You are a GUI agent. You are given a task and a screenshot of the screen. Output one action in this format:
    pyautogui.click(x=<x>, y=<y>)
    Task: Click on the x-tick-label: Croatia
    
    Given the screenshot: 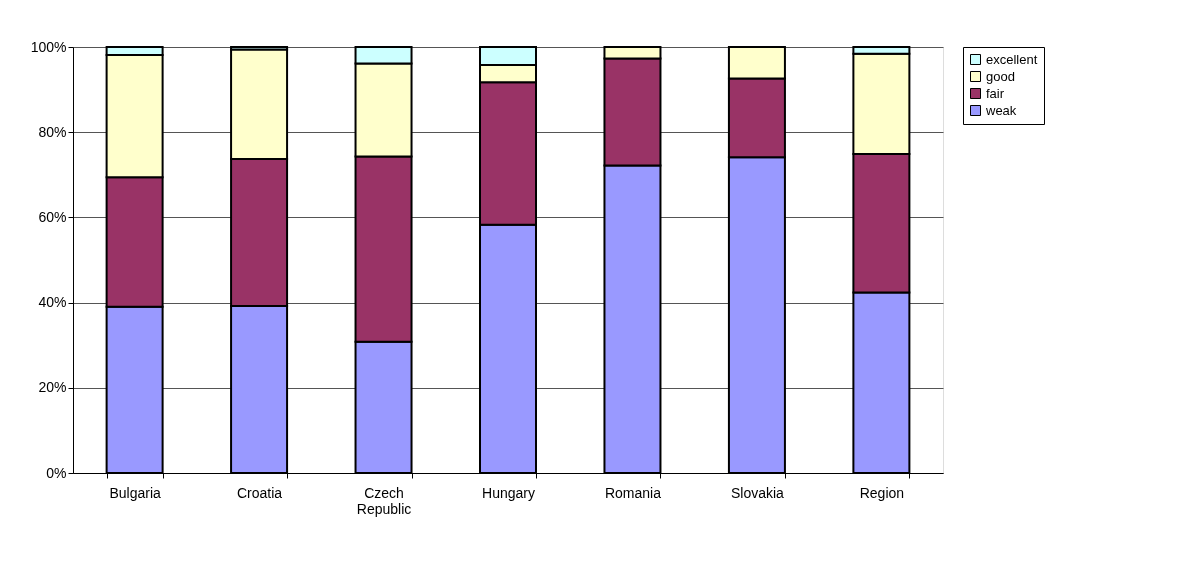 What is the action you would take?
    pyautogui.click(x=260, y=492)
    